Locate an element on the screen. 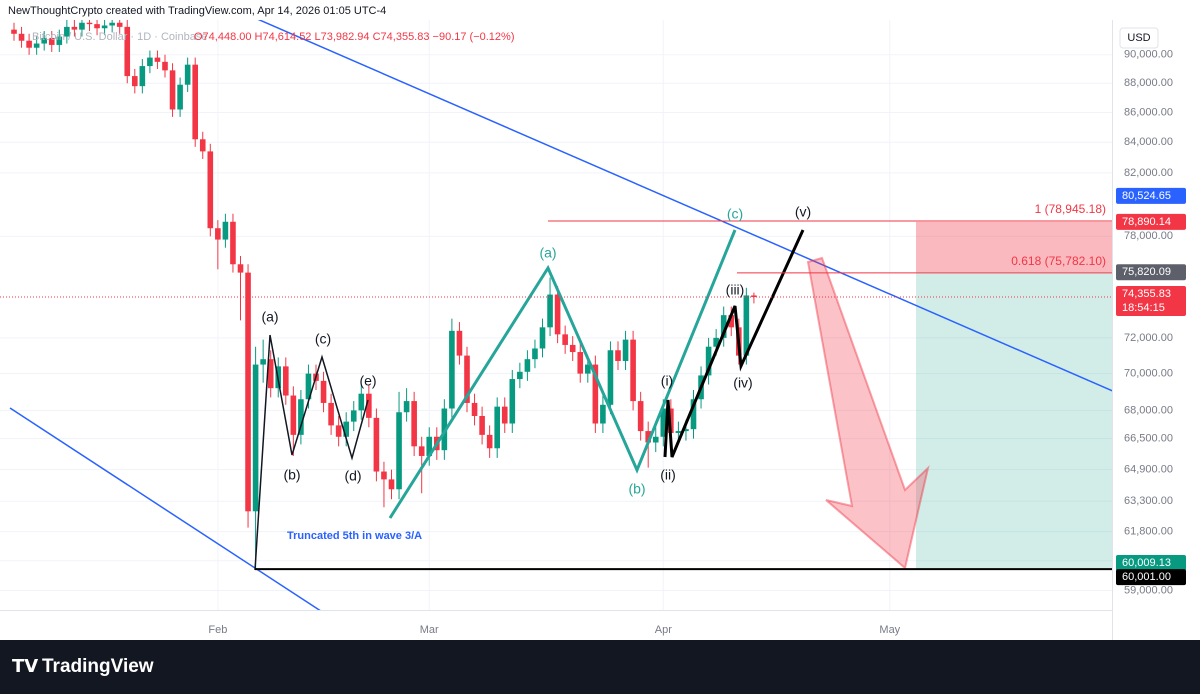  y-tick-label: 84,000.00 is located at coordinates (1148, 142).